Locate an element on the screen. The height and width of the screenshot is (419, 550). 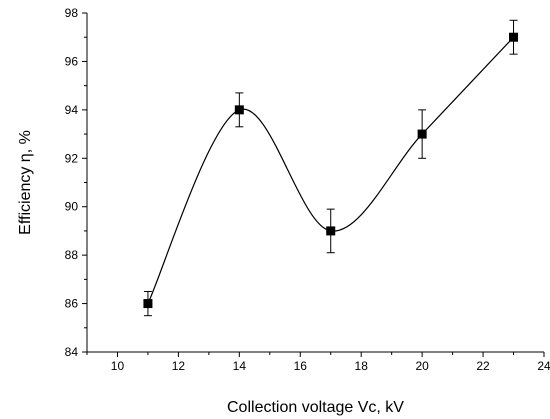
x-tick-label: 10 is located at coordinates (118, 366).